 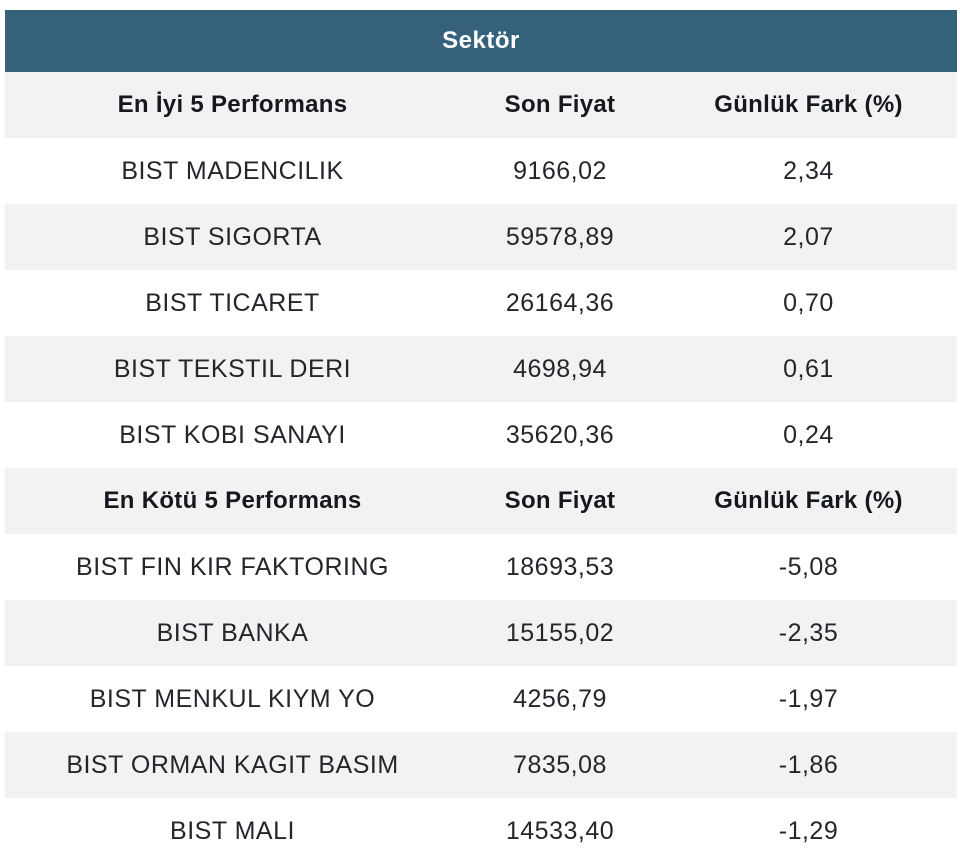 What do you see at coordinates (481, 633) in the screenshot?
I see `table-row: BIST BANKA 15155,02 -2,35` at bounding box center [481, 633].